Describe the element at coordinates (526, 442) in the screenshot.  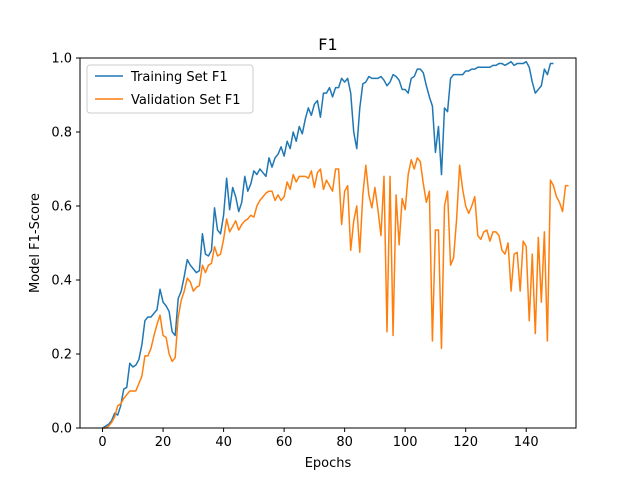
I see `x-tick-label: 140` at that location.